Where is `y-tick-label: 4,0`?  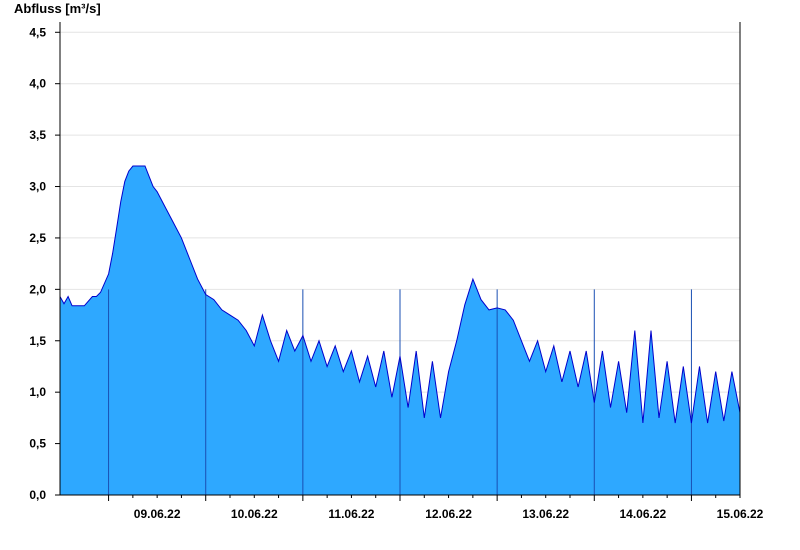
y-tick-label: 4,0 is located at coordinates (37, 84).